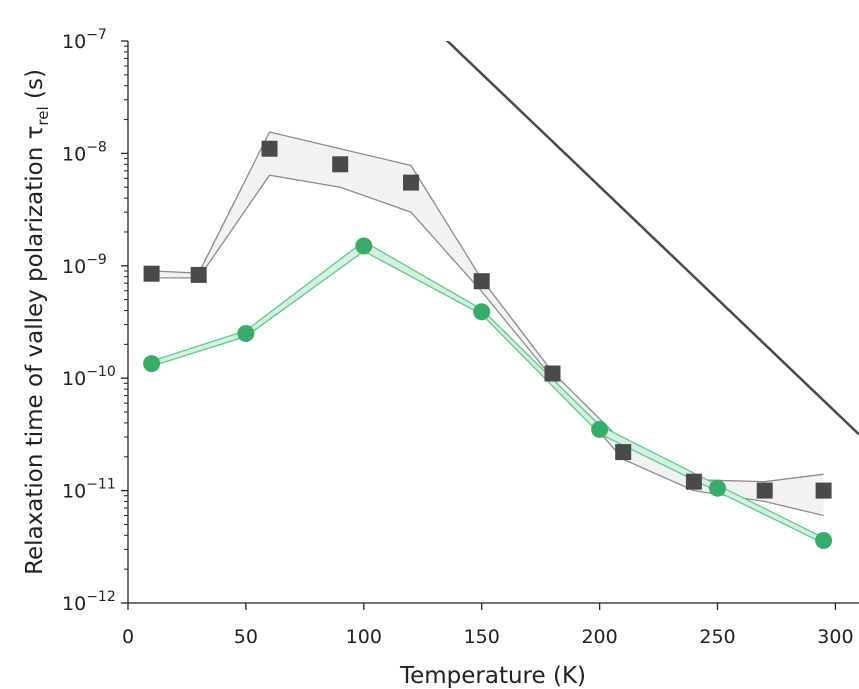  What do you see at coordinates (74, 42) in the screenshot?
I see `y-tick-label-base-5: 10` at bounding box center [74, 42].